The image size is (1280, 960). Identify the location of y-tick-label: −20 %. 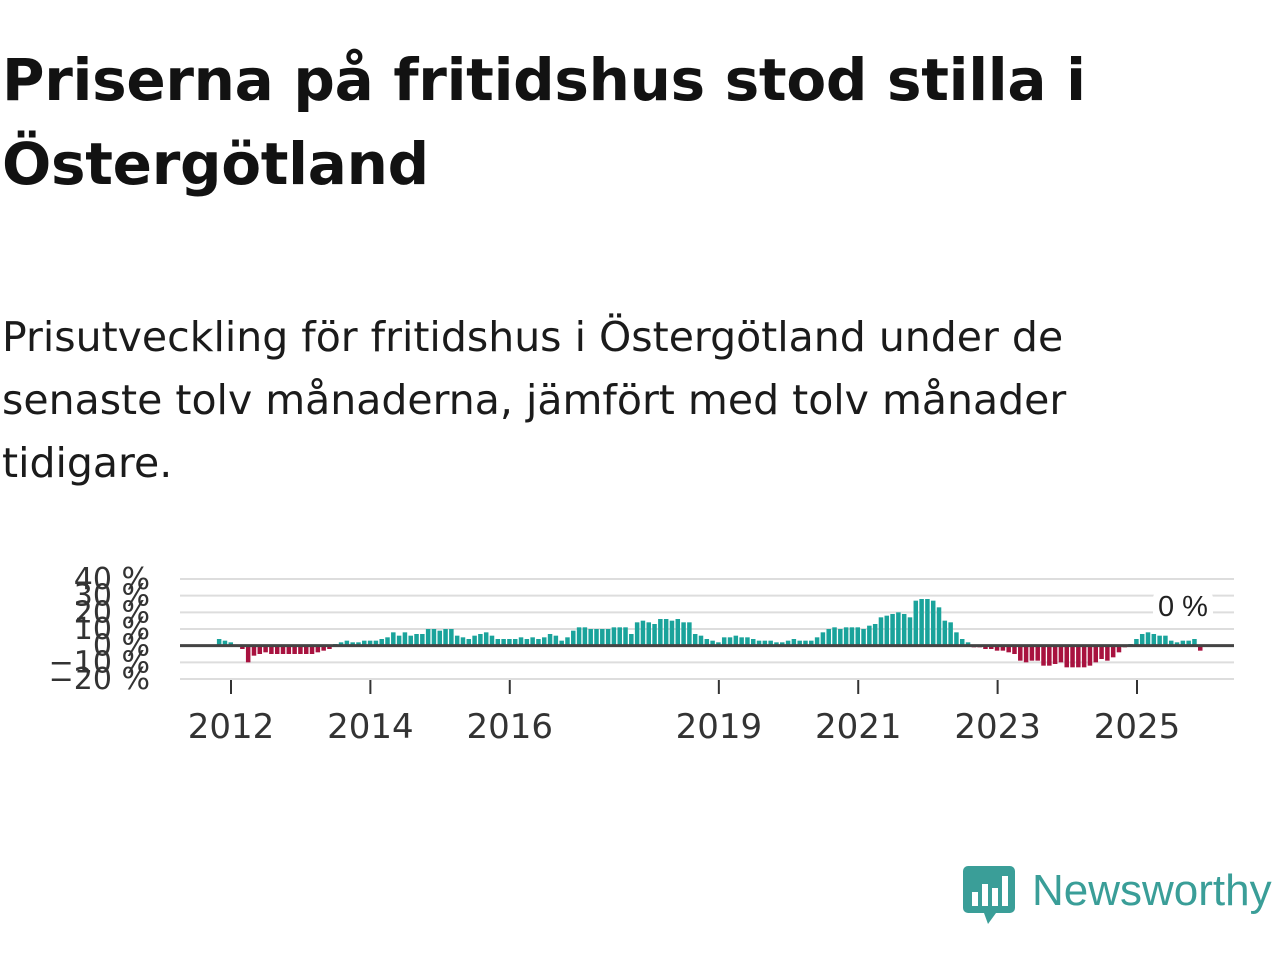
(99, 679).